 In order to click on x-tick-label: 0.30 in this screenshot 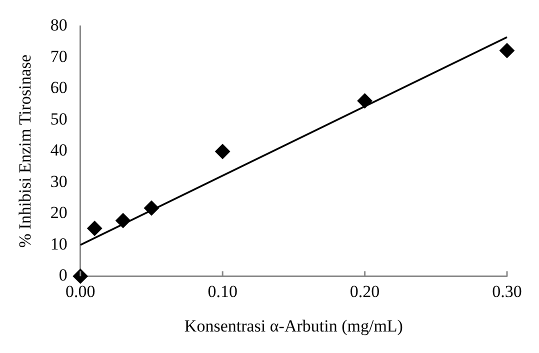, I will do `click(507, 291)`.